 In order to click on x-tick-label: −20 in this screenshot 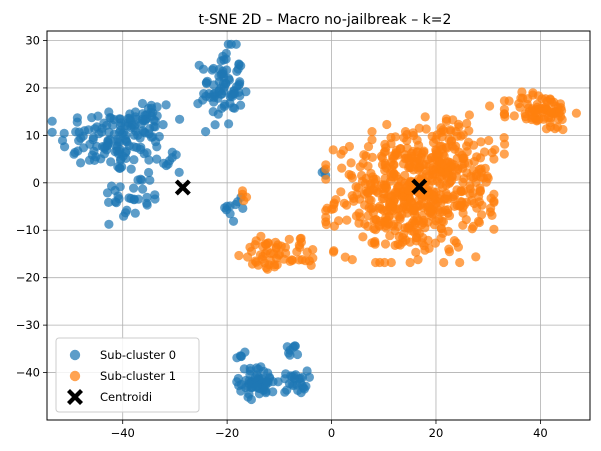, I will do `click(227, 433)`.